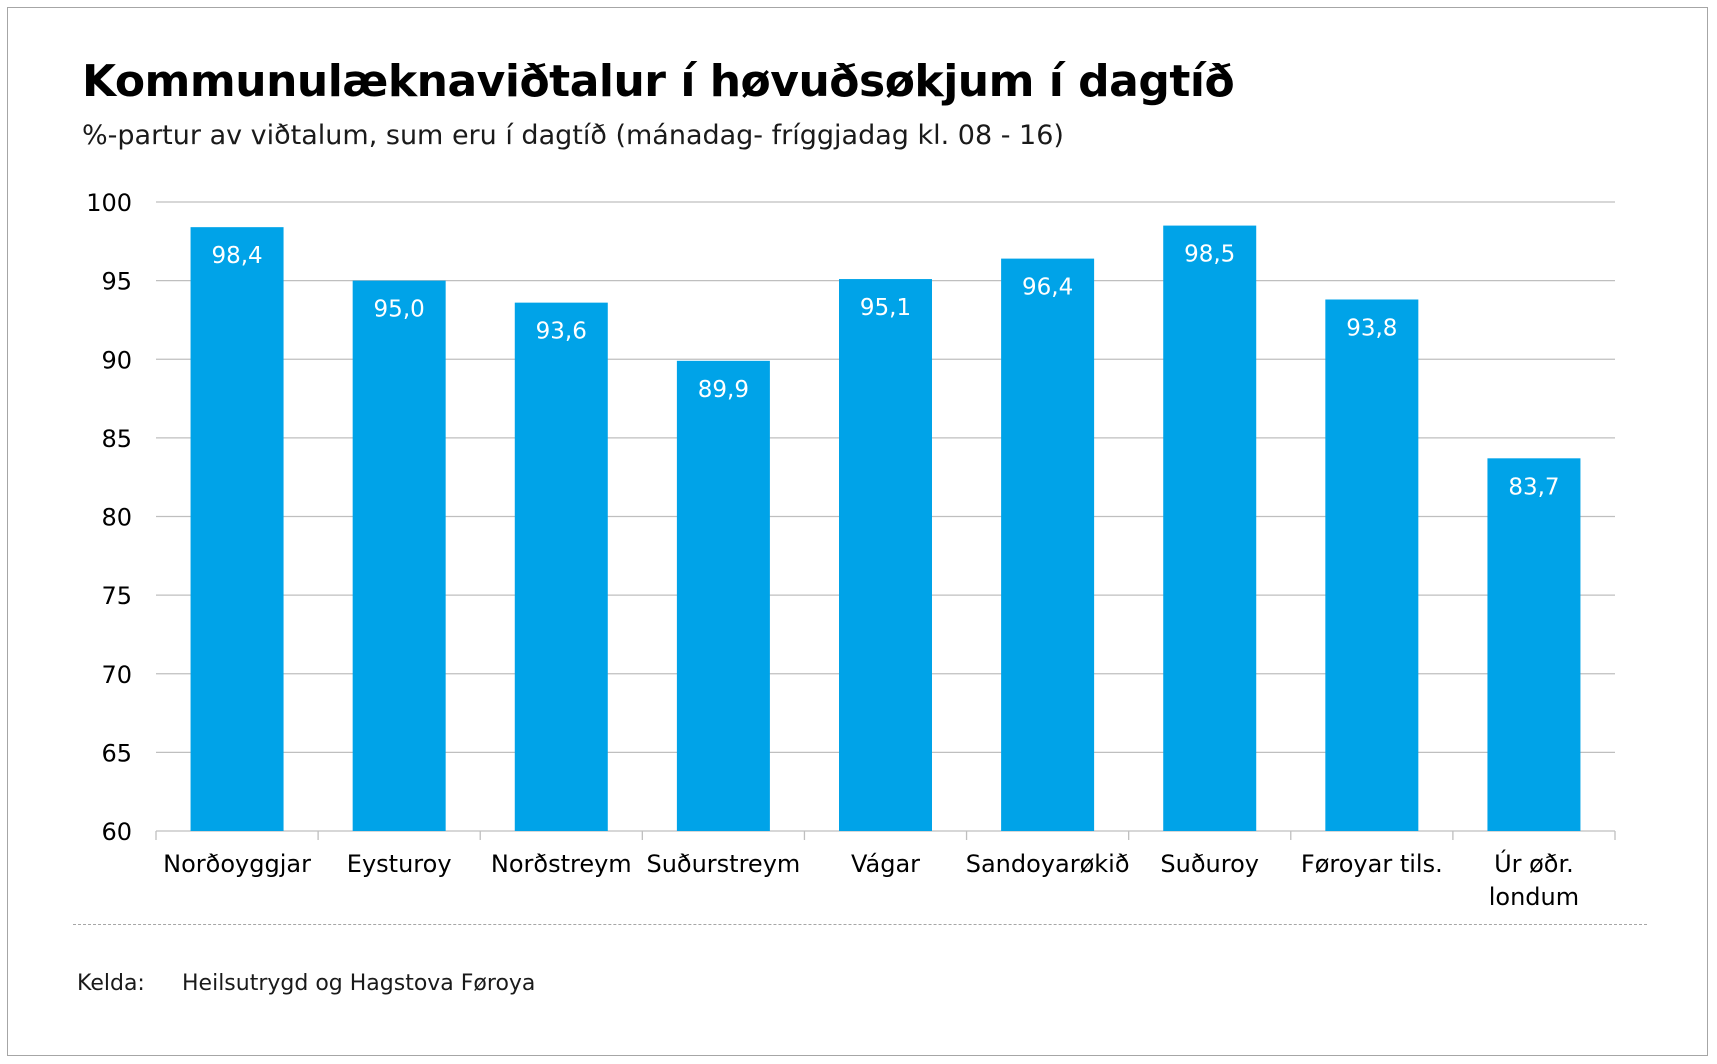  I want to click on y-tick-label: 60, so click(116, 832).